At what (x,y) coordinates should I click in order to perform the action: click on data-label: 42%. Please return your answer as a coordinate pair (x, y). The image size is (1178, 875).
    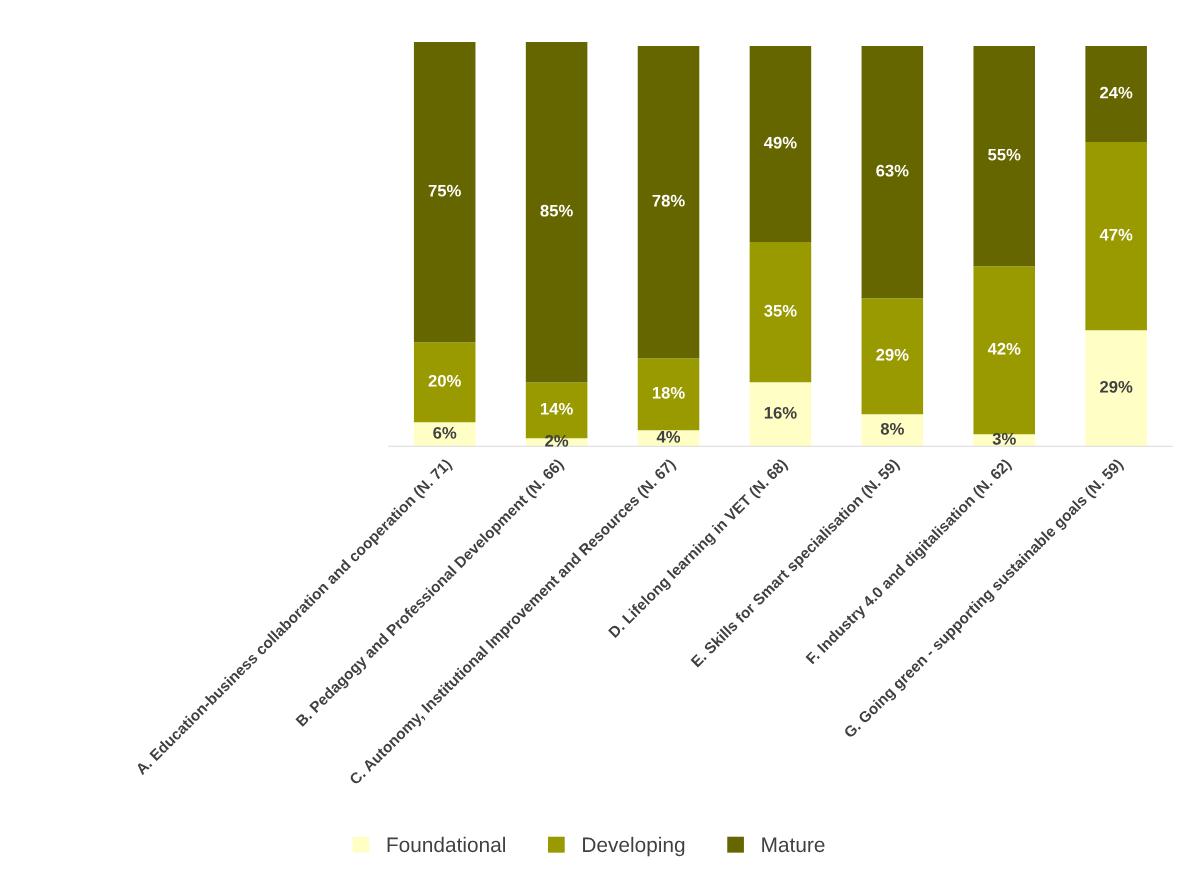
    Looking at the image, I should click on (1004, 348).